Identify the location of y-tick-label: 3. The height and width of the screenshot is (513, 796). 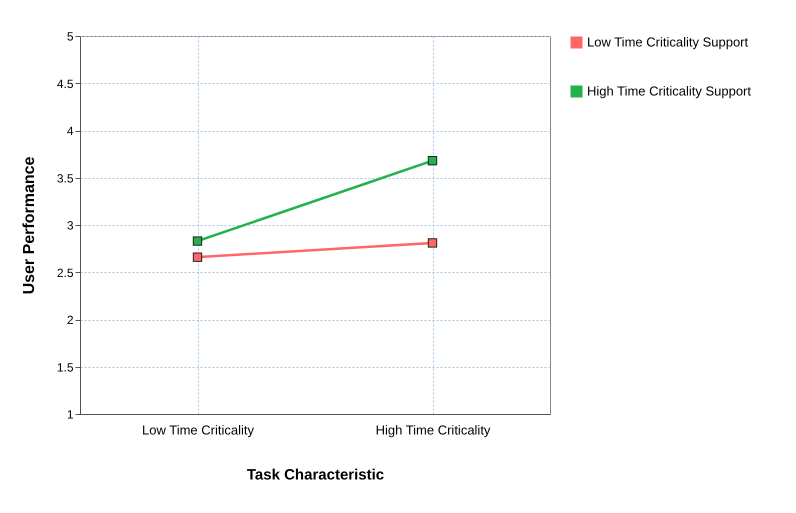
(70, 225).